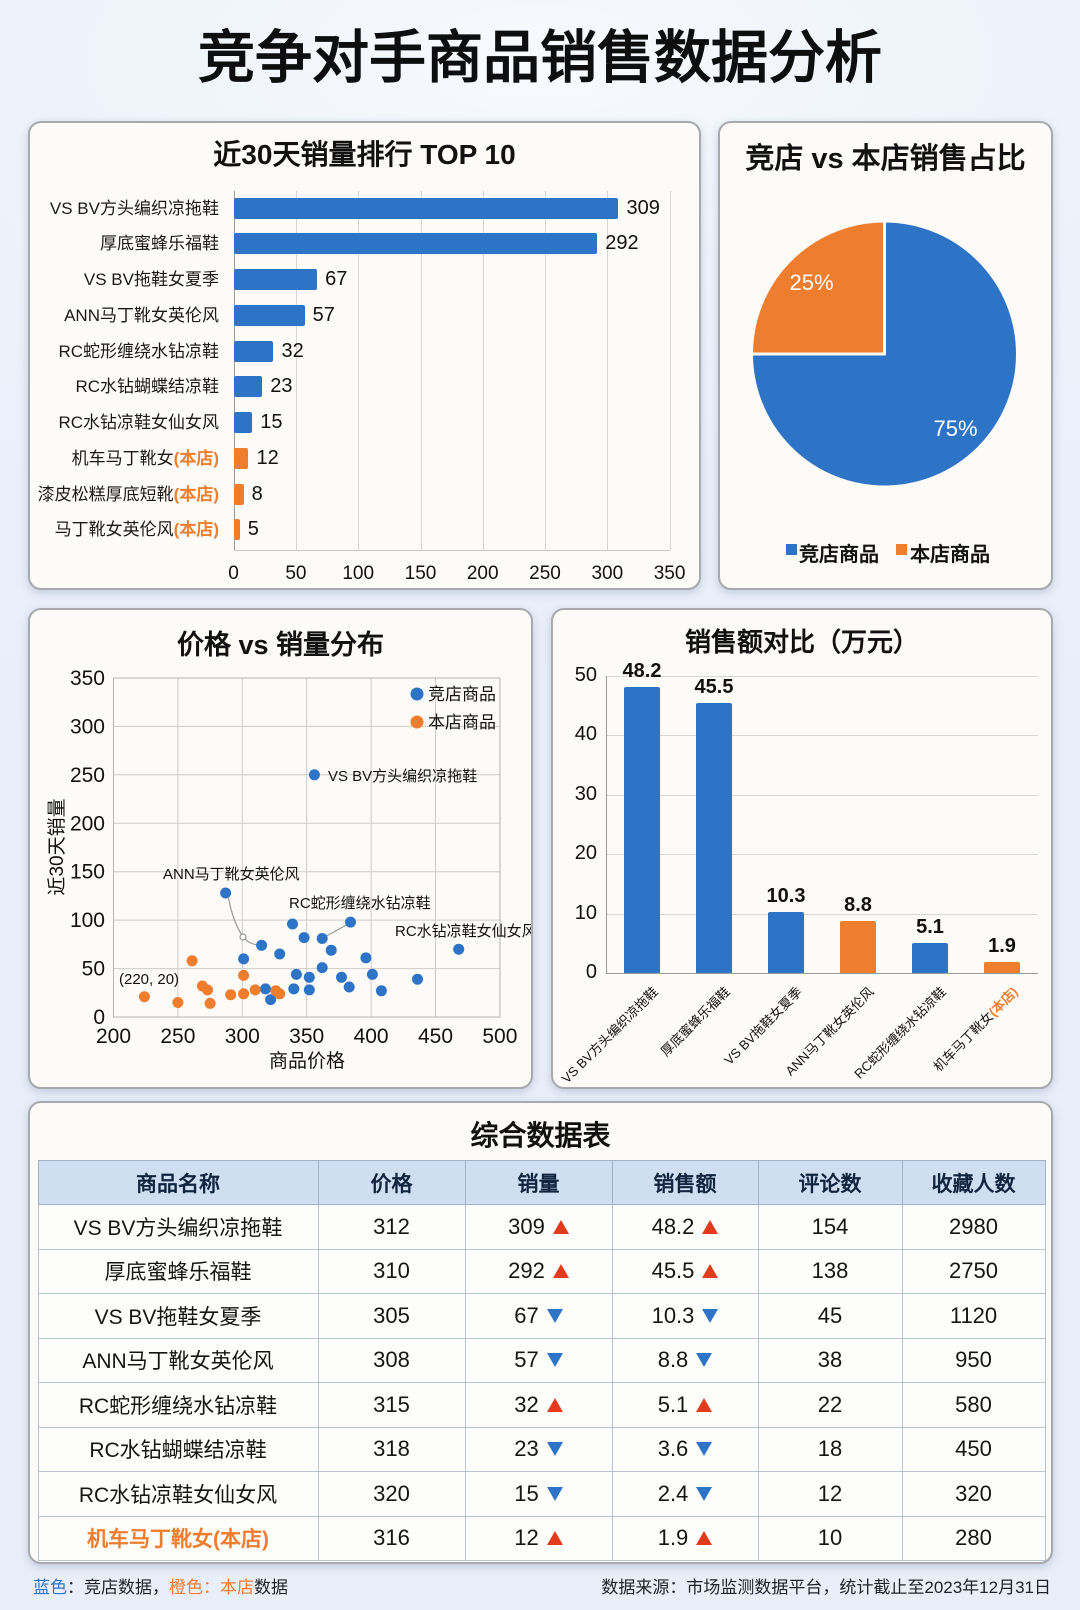 This screenshot has height=1610, width=1080. What do you see at coordinates (93, 969) in the screenshot?
I see `svg-text: 50` at bounding box center [93, 969].